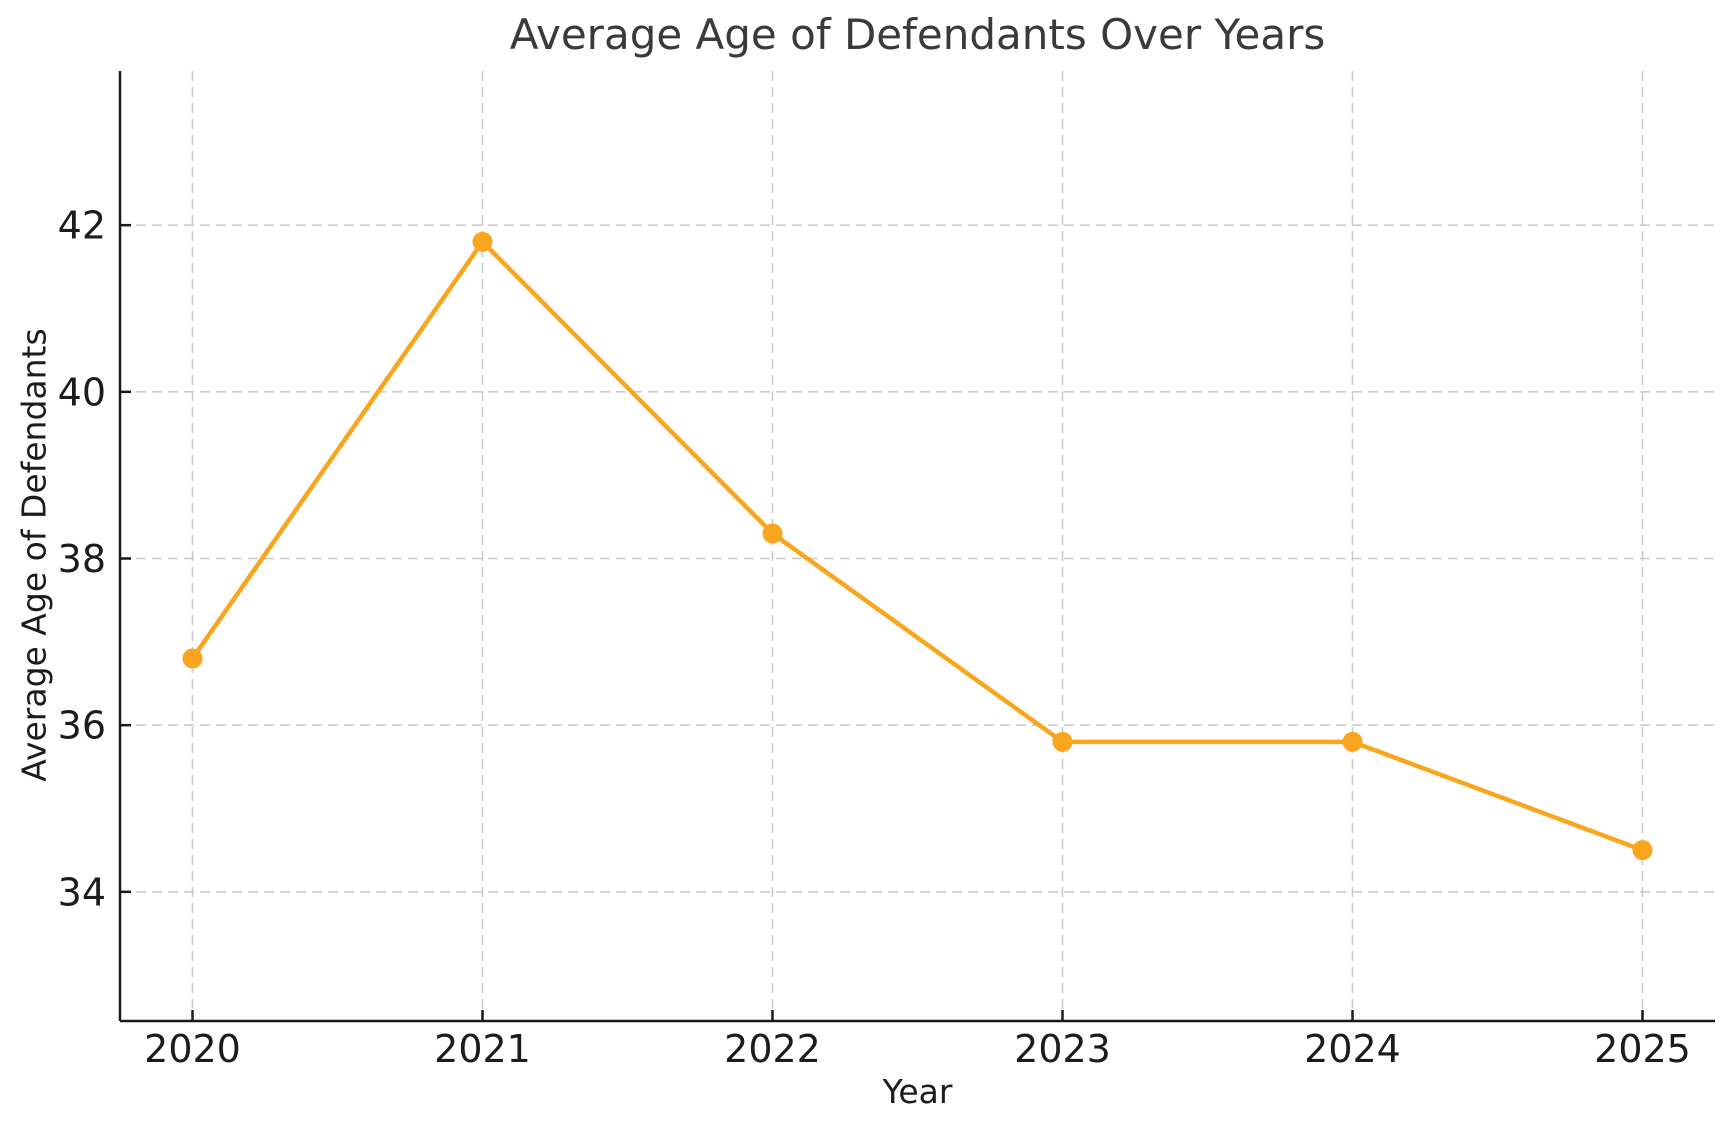 The width and height of the screenshot is (1732, 1131). What do you see at coordinates (482, 1049) in the screenshot?
I see `x-tick-label: 2021` at bounding box center [482, 1049].